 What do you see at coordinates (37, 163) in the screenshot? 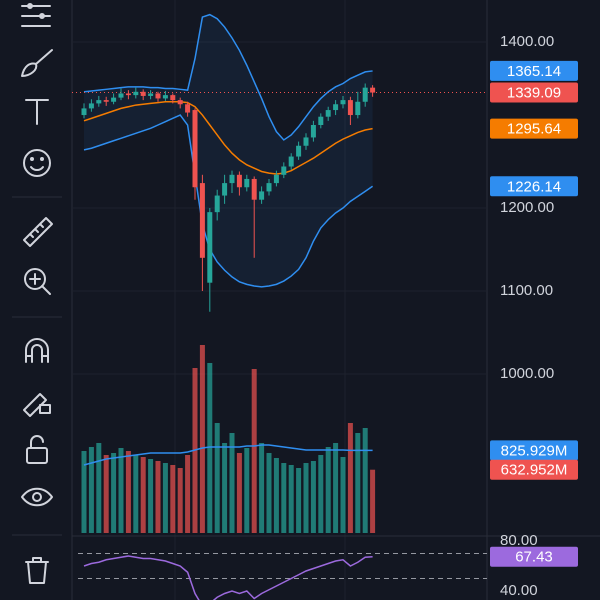
I see `emoji-tool` at bounding box center [37, 163].